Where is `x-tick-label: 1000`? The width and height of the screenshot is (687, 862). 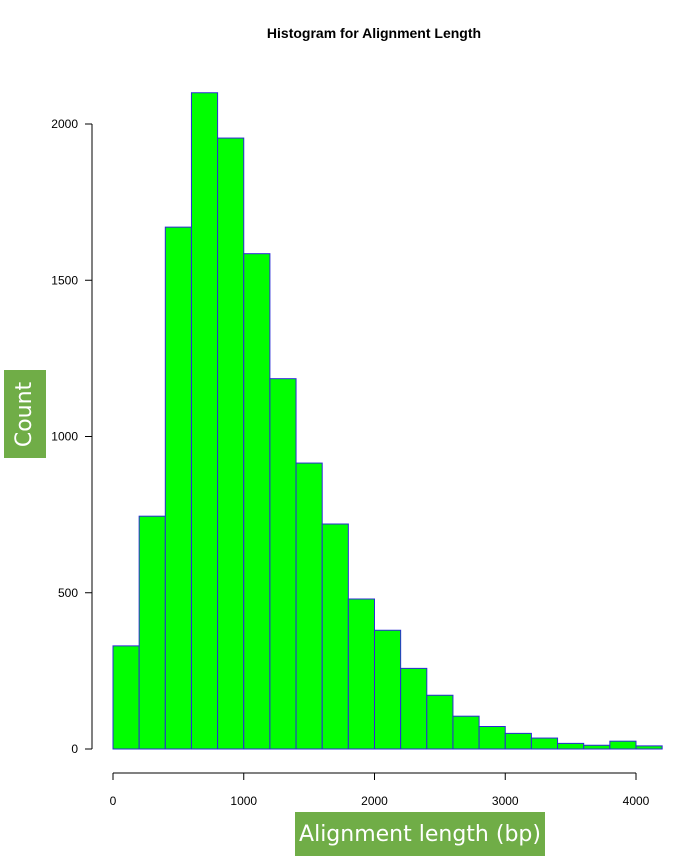
x-tick-label: 1000 is located at coordinates (243, 801).